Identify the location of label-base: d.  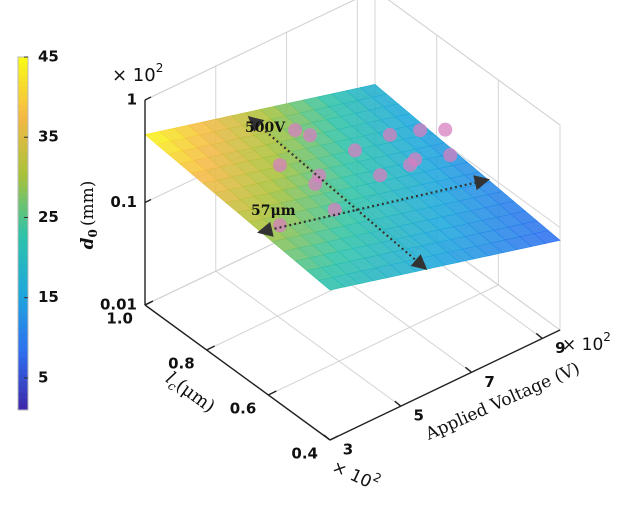
(88, 243).